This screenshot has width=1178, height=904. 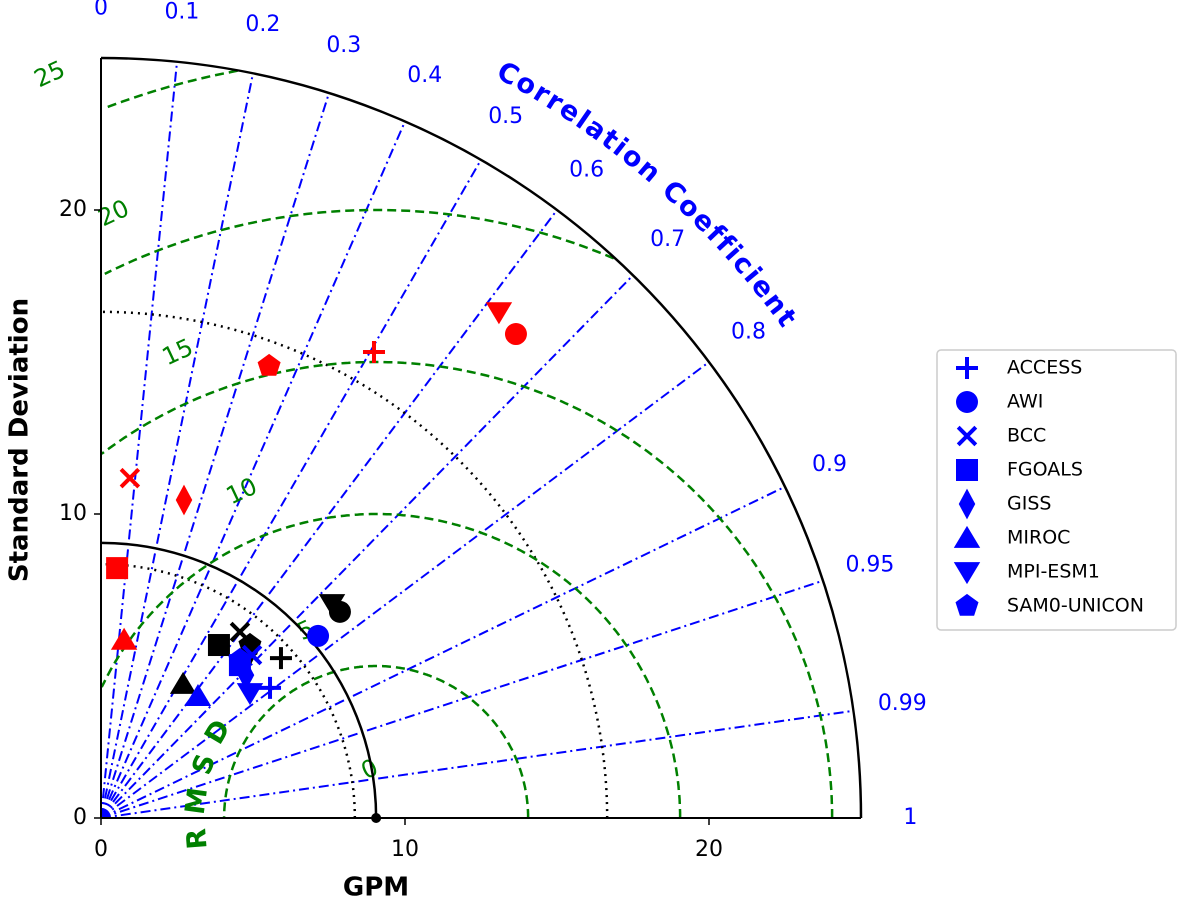 What do you see at coordinates (181, 12) in the screenshot?
I see `correlation-tick-label: 0.1` at bounding box center [181, 12].